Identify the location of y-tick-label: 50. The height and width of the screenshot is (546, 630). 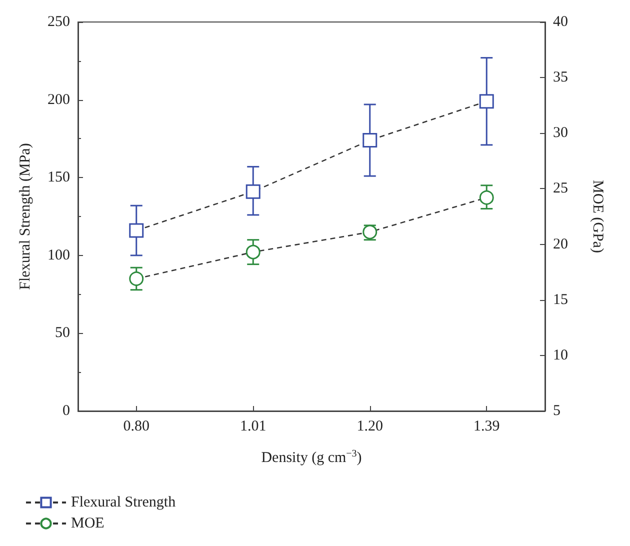
(62, 333).